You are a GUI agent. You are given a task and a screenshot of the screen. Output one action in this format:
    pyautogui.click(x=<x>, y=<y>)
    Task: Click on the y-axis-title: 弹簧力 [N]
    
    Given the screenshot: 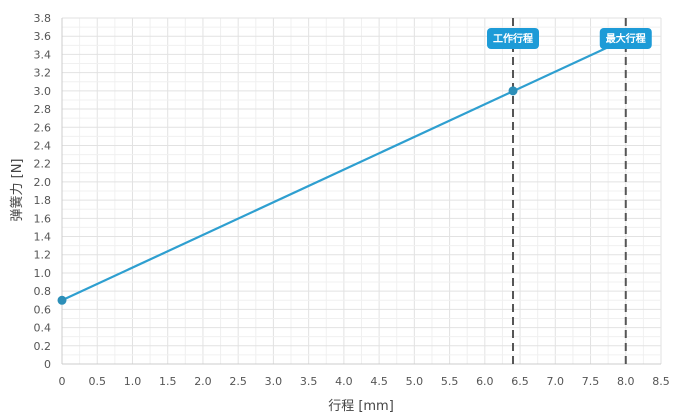 What is the action you would take?
    pyautogui.click(x=17, y=189)
    